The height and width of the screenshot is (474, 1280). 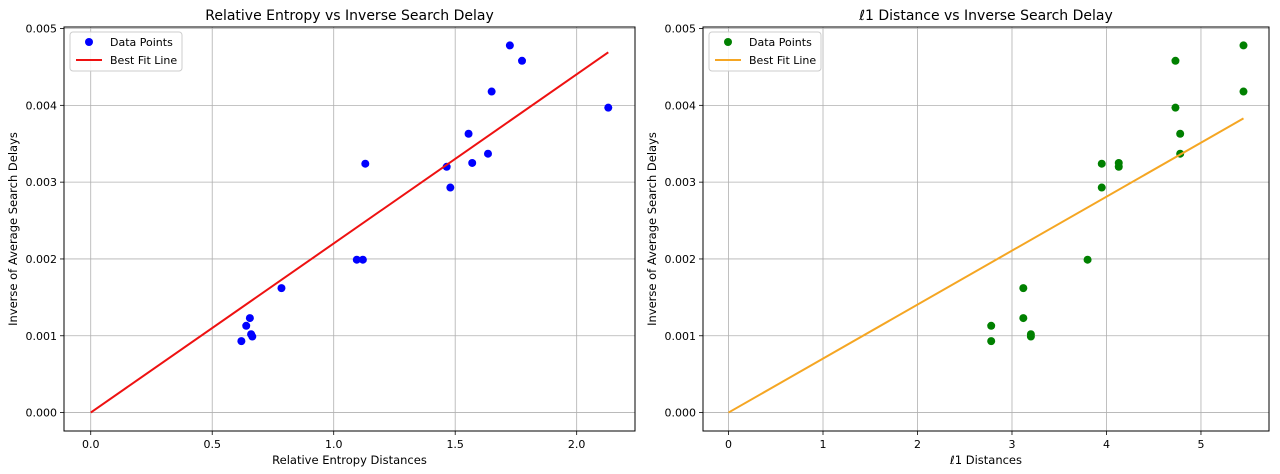 What do you see at coordinates (577, 444) in the screenshot?
I see `x-tick-label: 2.0` at bounding box center [577, 444].